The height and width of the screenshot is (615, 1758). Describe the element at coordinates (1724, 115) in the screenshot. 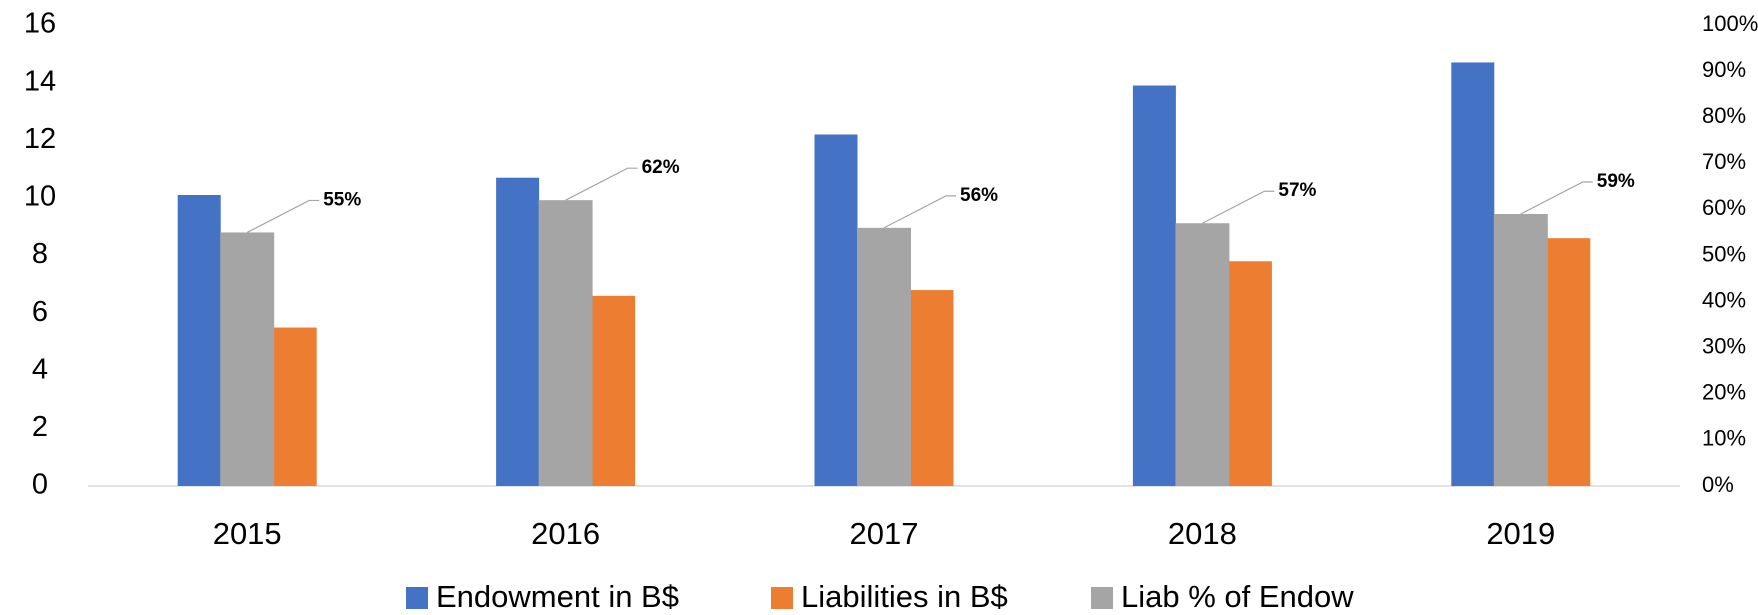

I see `y2-tick-label: 80%` at that location.